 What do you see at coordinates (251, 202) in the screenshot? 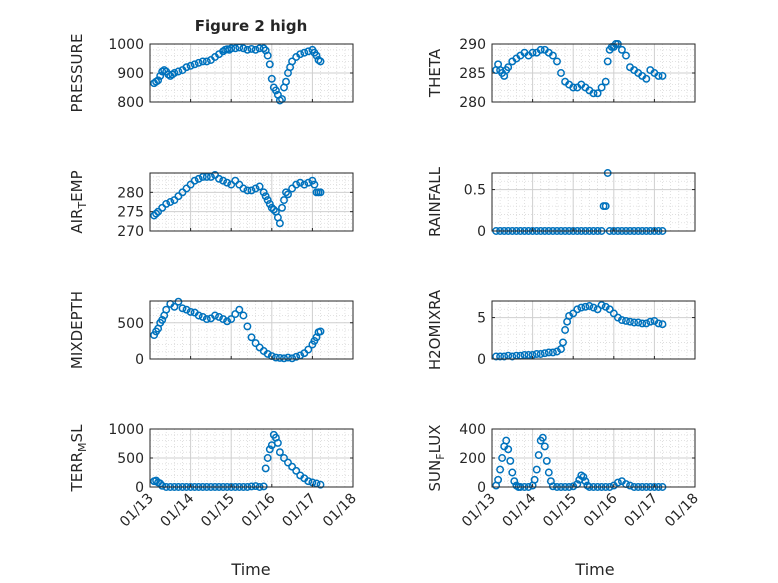
I see `air_temp-axes-box` at bounding box center [251, 202].